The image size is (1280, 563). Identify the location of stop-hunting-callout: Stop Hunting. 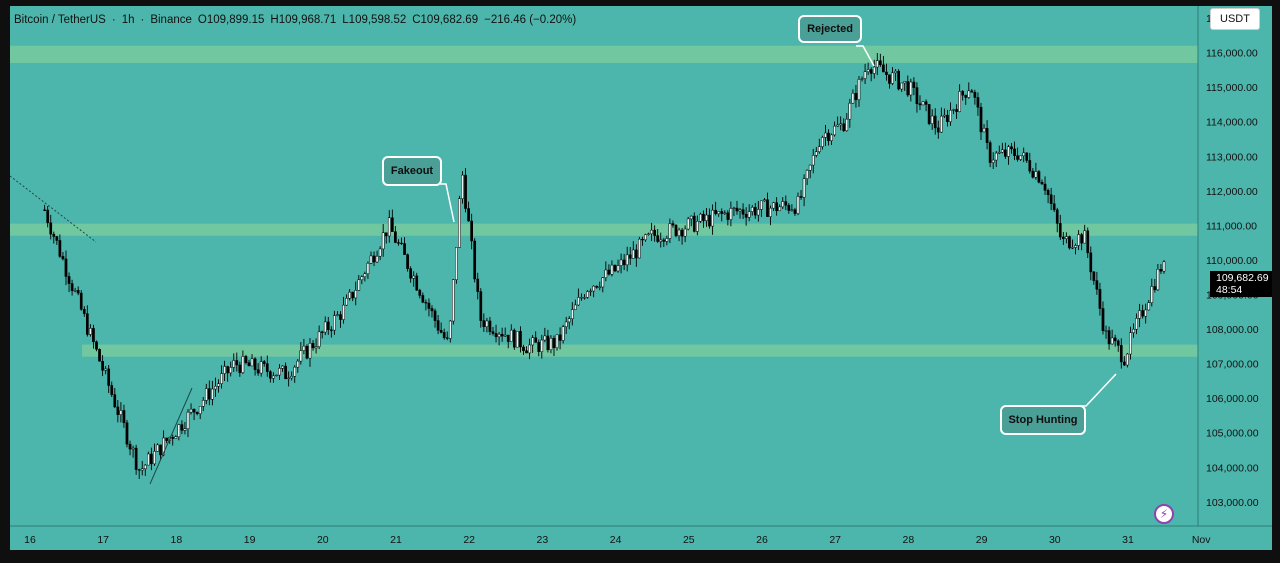
(1043, 420).